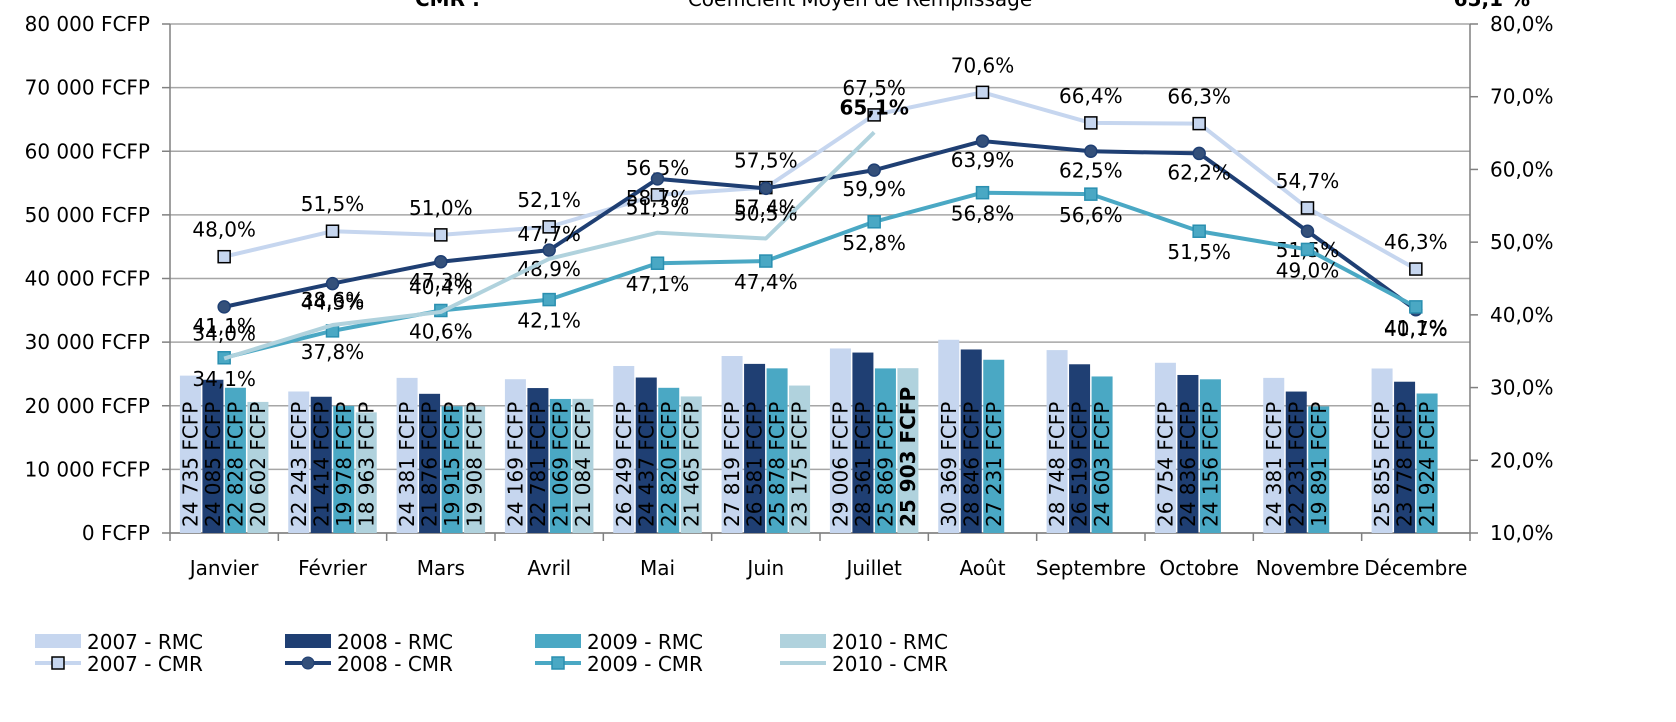 This screenshot has width=1676, height=722. Describe the element at coordinates (1522, 388) in the screenshot. I see `y2-tick-label: 30,0%` at that location.